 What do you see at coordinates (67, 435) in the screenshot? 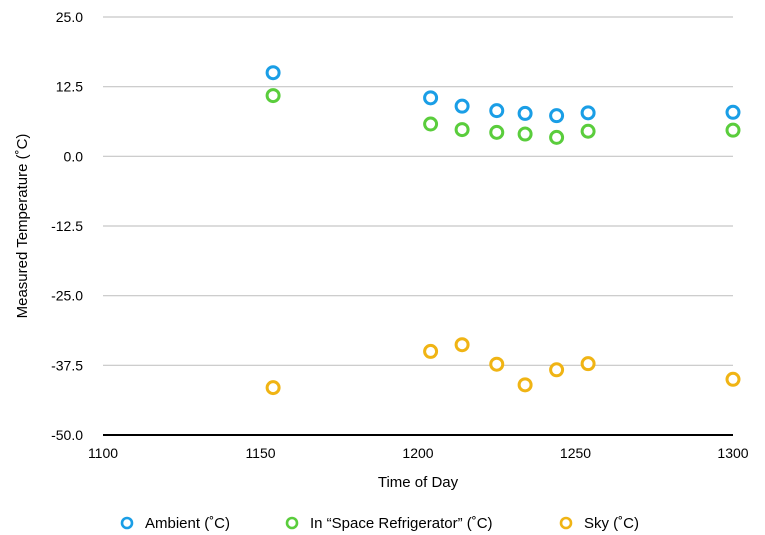
I see `y-tick-label: -50.0` at bounding box center [67, 435].